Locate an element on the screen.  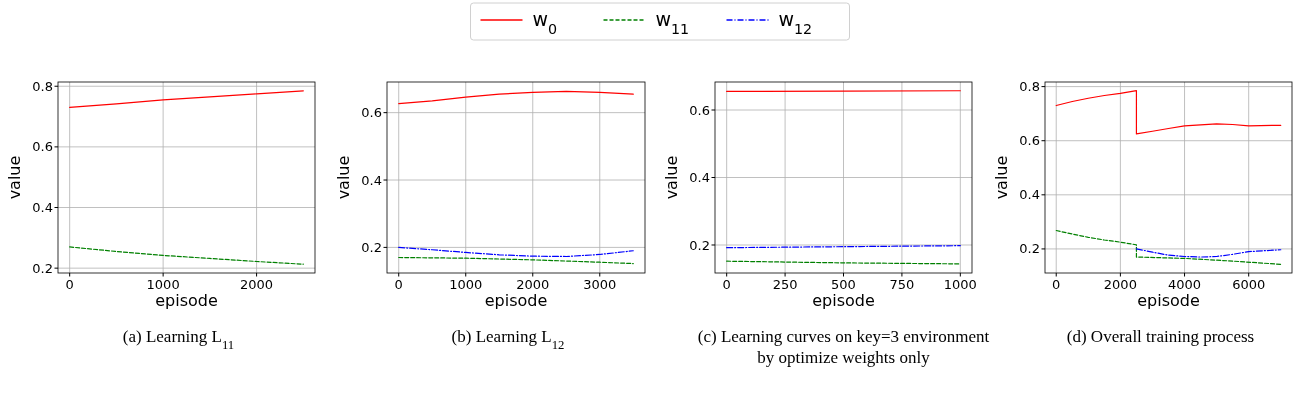
x-tick-label: 6000 is located at coordinates (1249, 284).